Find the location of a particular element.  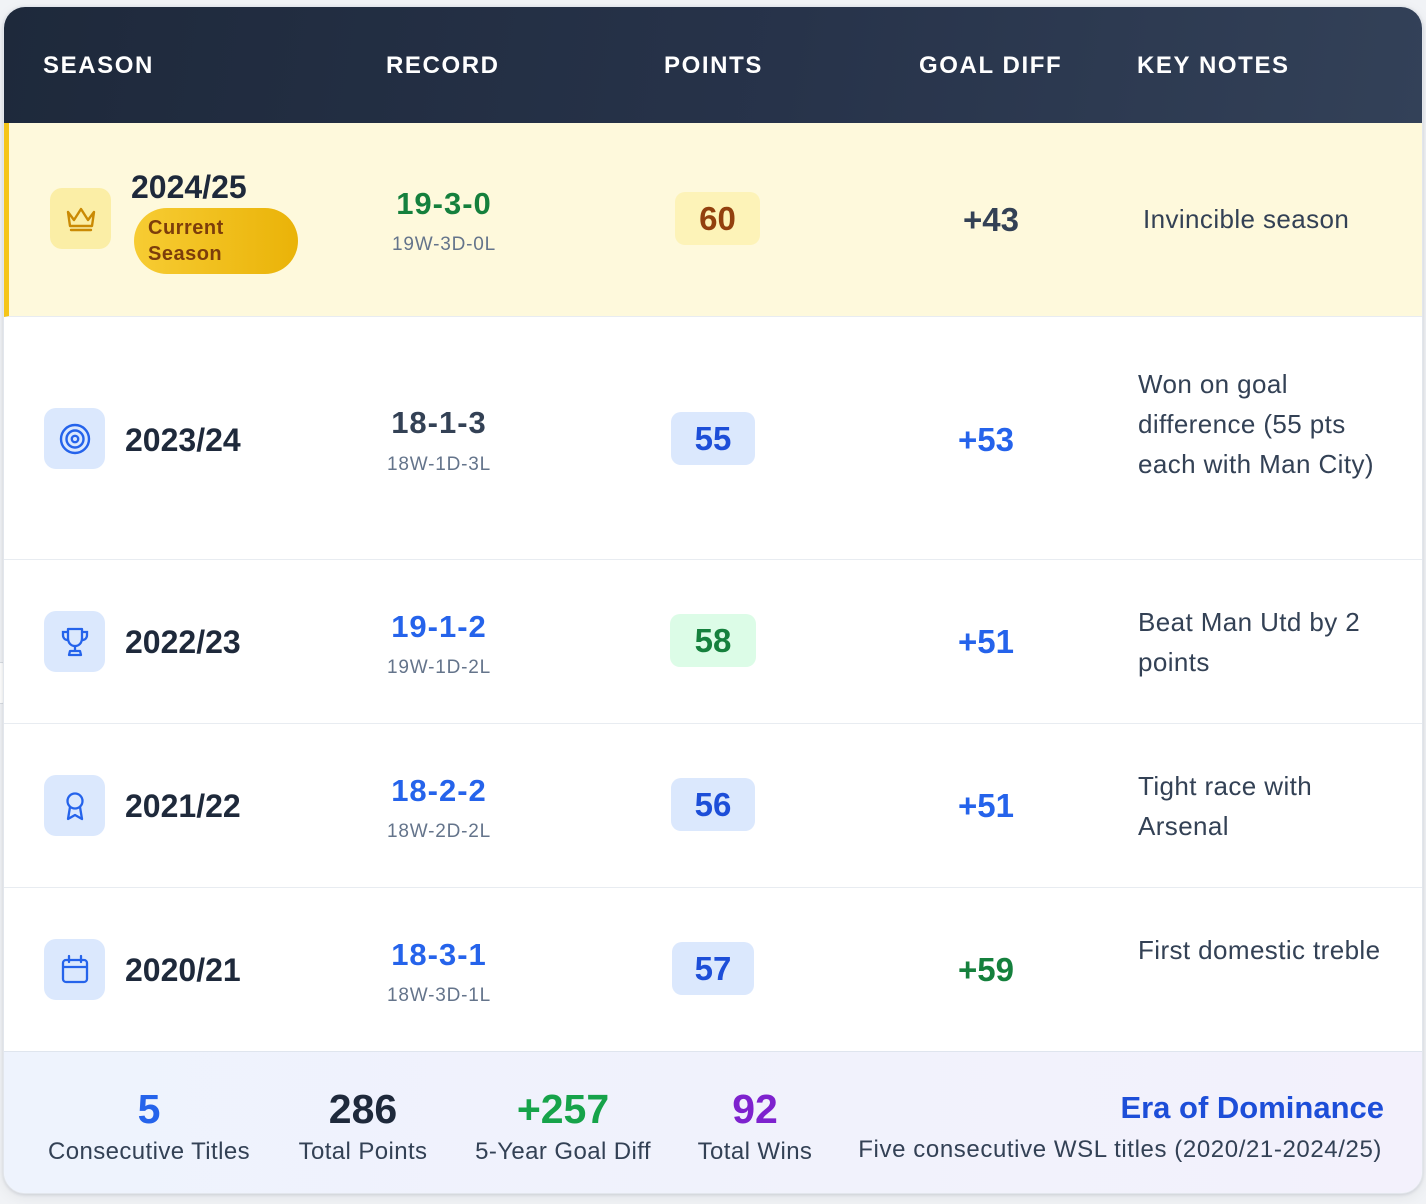

stat-goal-diff-value: +257 is located at coordinates (563, 1109).